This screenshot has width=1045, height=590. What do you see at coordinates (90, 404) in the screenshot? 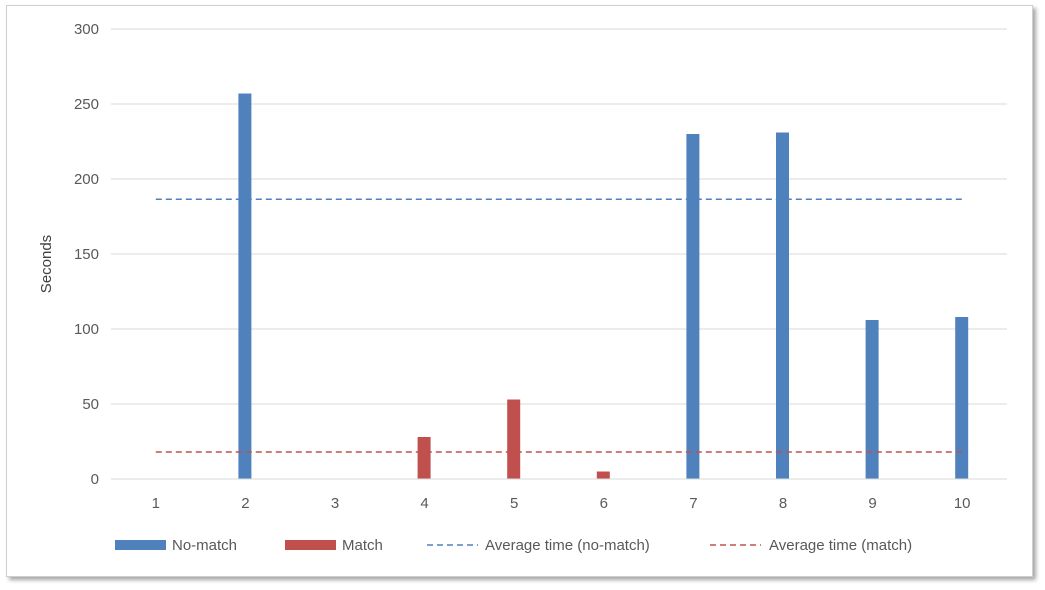
I see `y-tick-label-50: 50` at bounding box center [90, 404].